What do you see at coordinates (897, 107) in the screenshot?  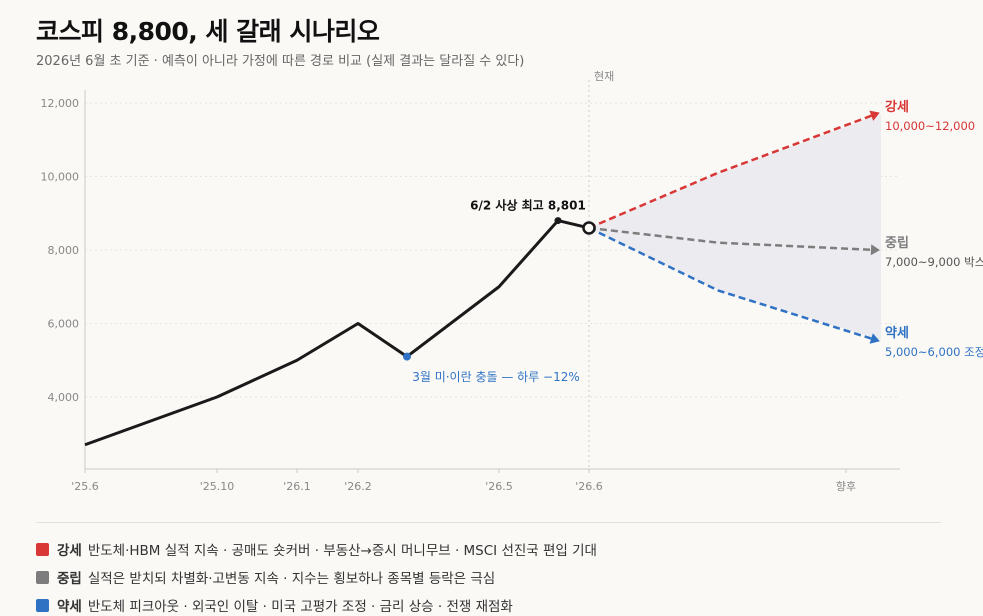 I see `scenario-name-label: 강세` at bounding box center [897, 107].